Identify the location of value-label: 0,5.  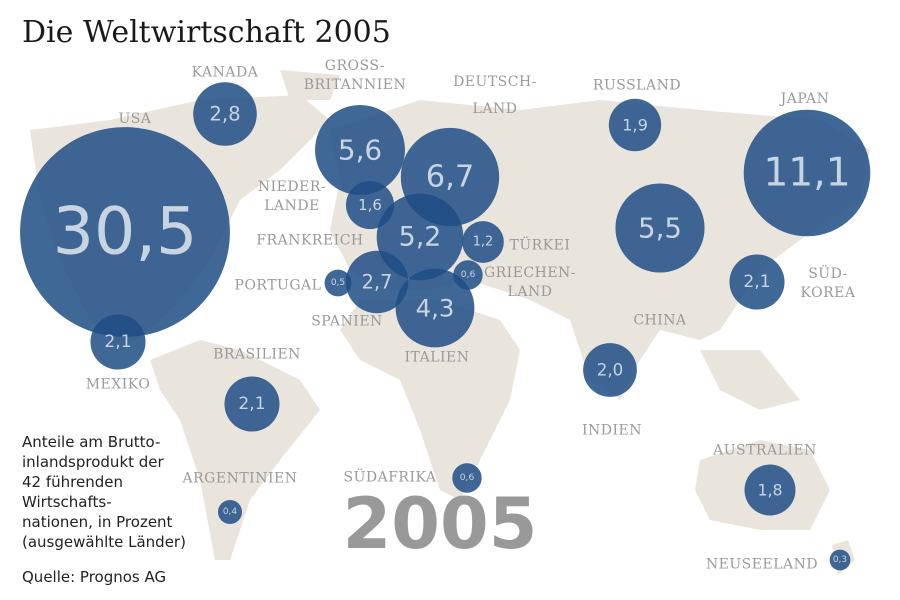
(338, 283).